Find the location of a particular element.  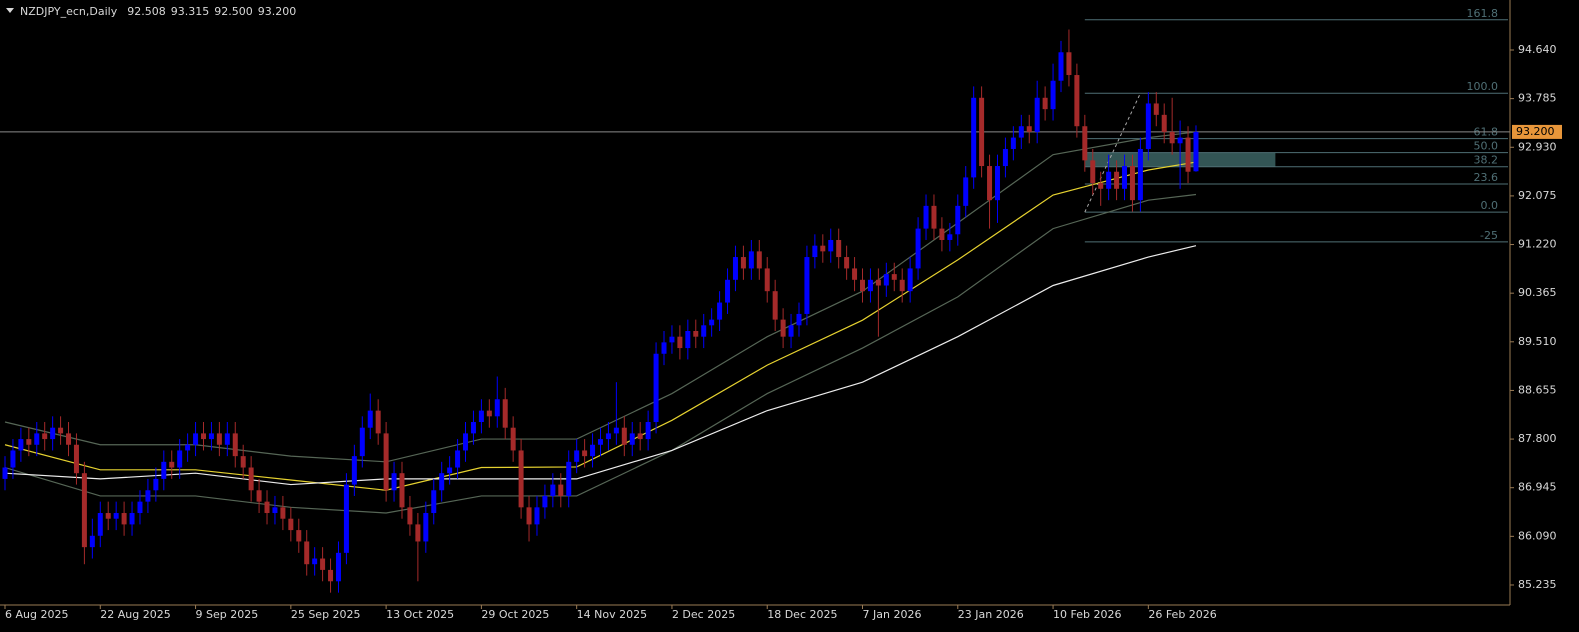

x-tick-label: 10 Feb 2026 is located at coordinates (1087, 614).